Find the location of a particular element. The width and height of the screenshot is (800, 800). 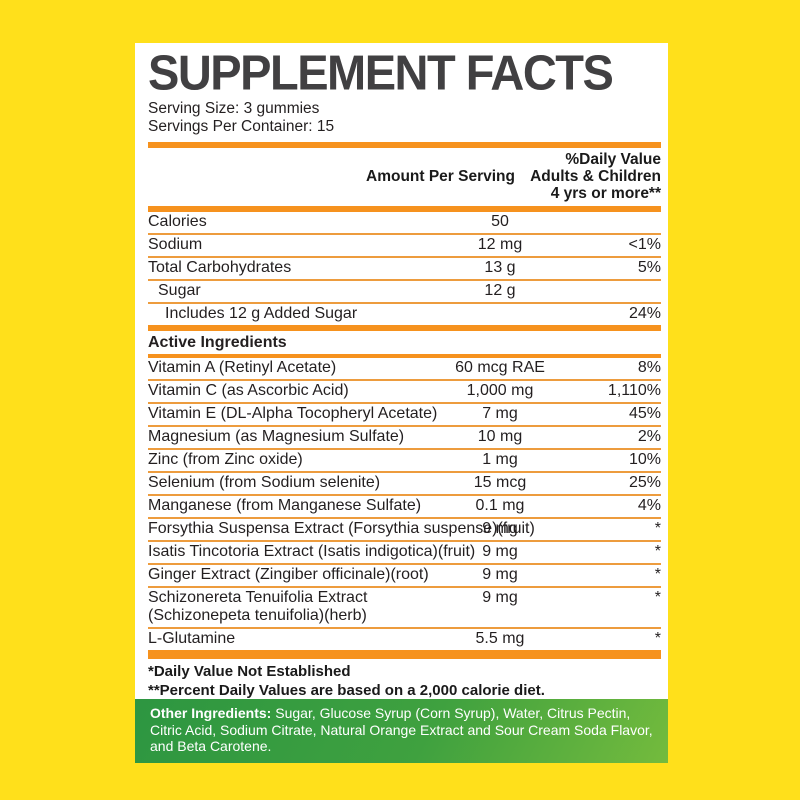

amount-value: 60 mcg RAE is located at coordinates (500, 367).